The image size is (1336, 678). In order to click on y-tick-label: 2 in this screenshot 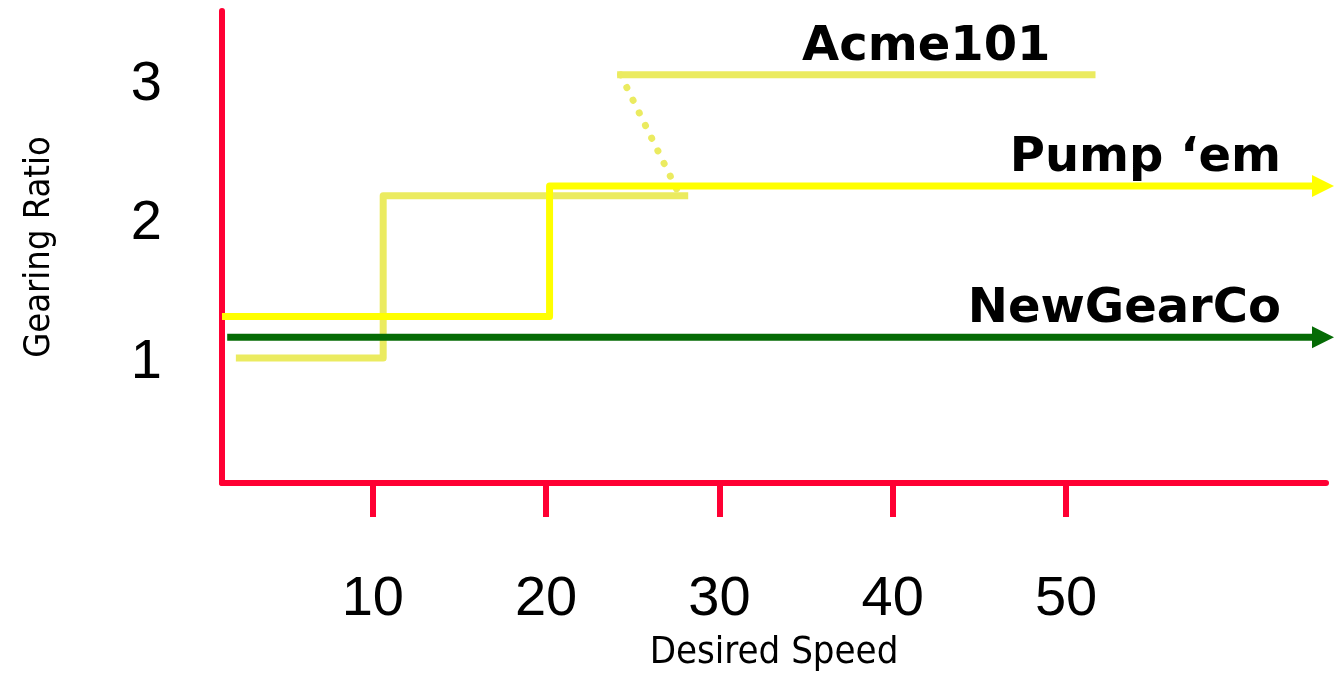, I will do `click(146, 219)`.